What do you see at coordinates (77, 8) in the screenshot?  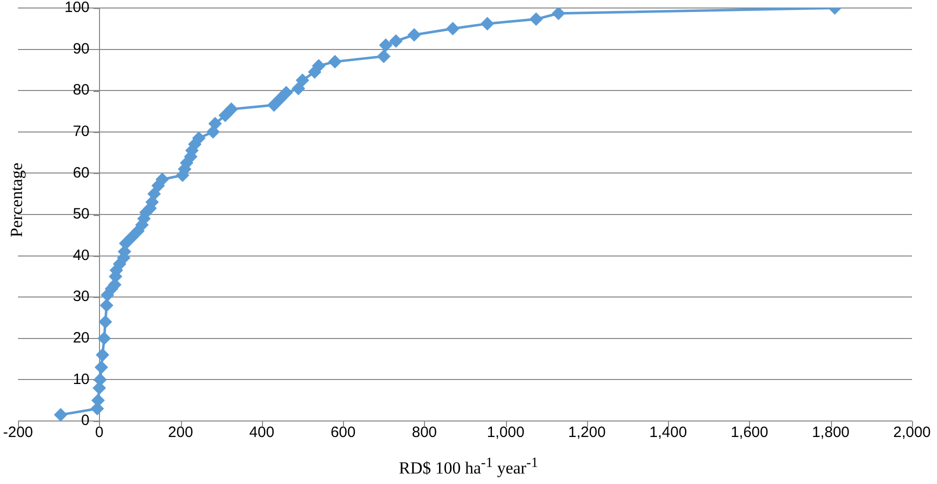 I see `y-tick-label: 100` at bounding box center [77, 8].